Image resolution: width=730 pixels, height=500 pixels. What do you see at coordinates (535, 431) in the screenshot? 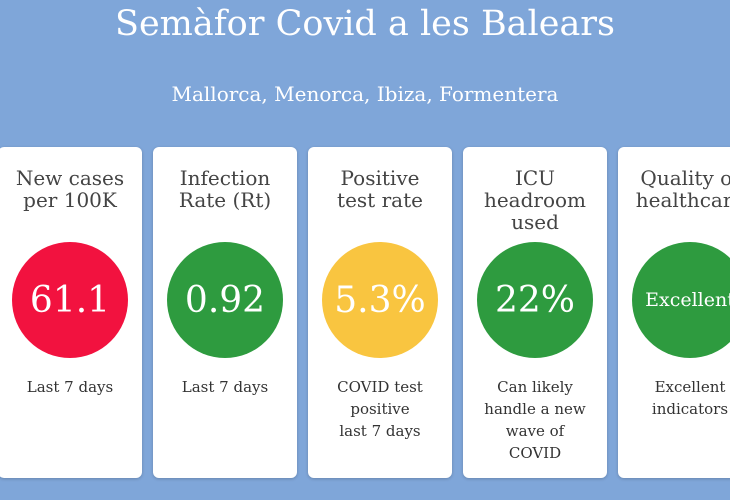
I see `card-note-line: wave of` at bounding box center [535, 431].